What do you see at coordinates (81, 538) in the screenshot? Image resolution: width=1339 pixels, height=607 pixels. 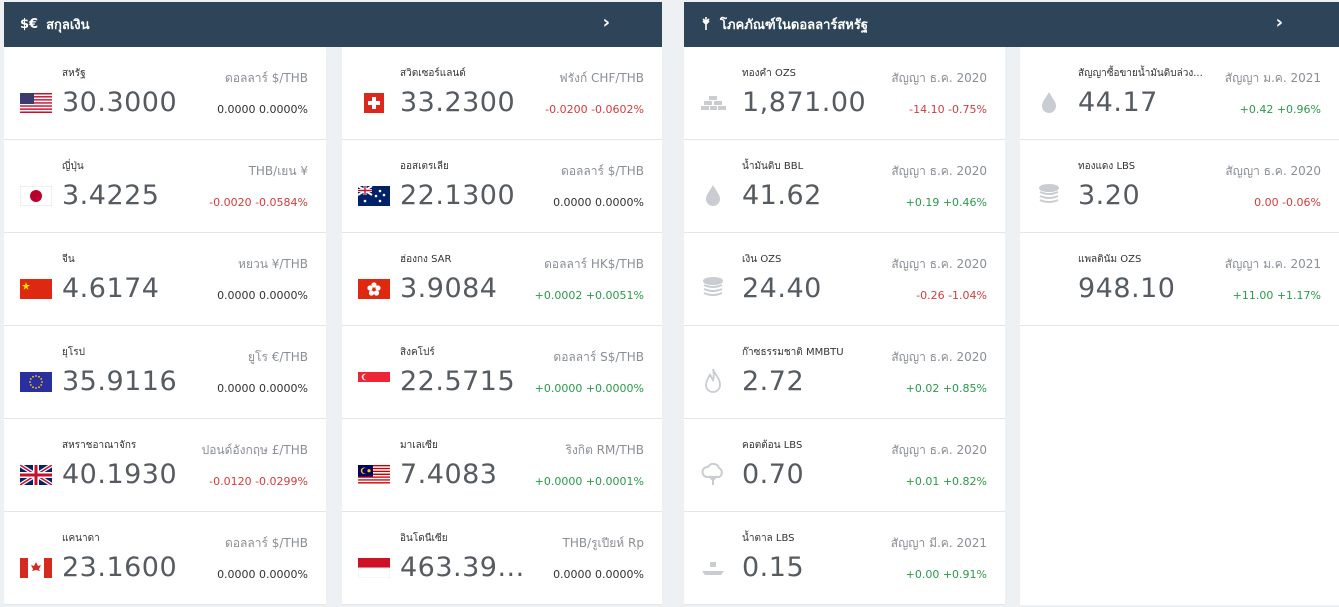 I see `quote-name: แคนาดา` at bounding box center [81, 538].